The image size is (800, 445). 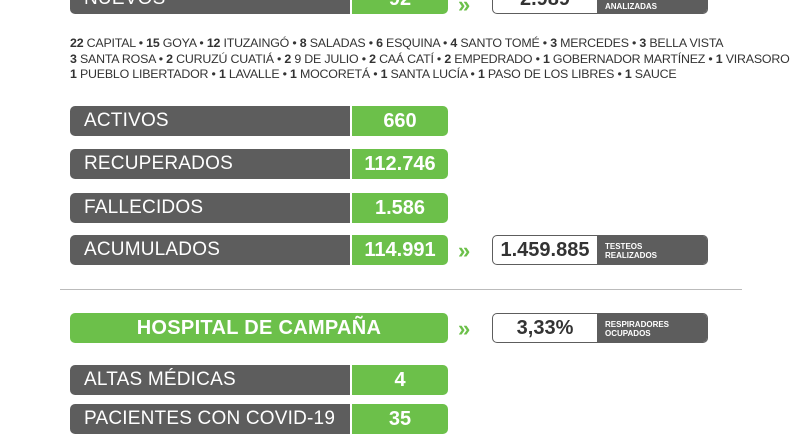 I want to click on analizadas-box: 2.989 ANALIZADAS, so click(x=600, y=7).